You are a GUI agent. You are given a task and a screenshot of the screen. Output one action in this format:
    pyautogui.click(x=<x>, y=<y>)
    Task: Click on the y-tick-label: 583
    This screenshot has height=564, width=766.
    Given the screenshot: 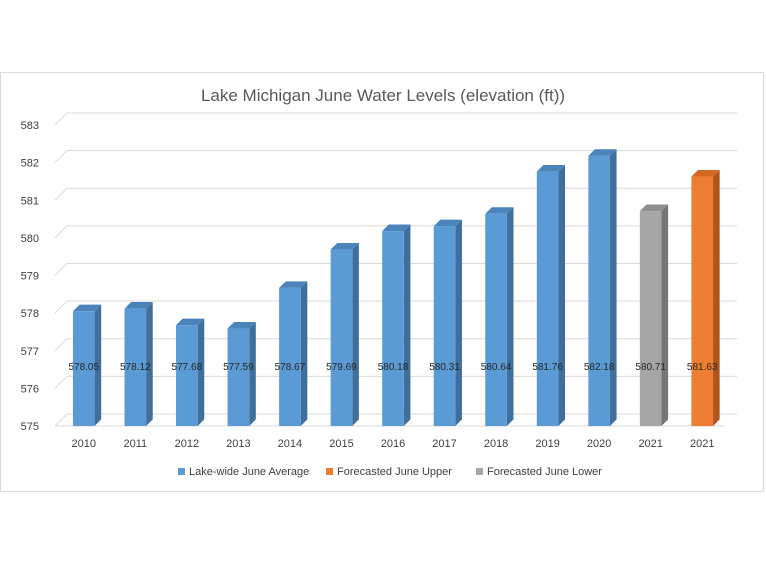 What is the action you would take?
    pyautogui.click(x=30, y=126)
    